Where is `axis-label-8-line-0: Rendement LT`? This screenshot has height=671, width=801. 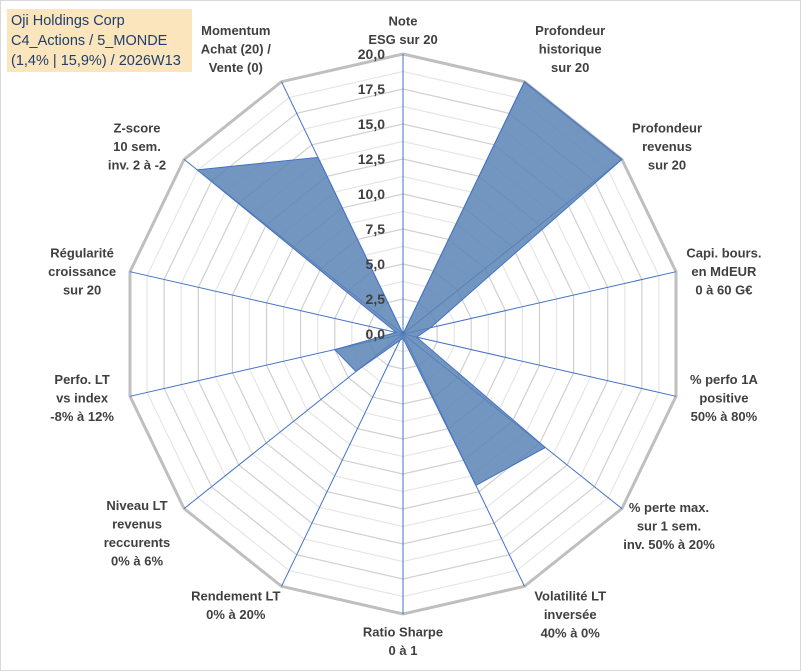
axis-label-8-line-0: Rendement LT is located at coordinates (235, 595).